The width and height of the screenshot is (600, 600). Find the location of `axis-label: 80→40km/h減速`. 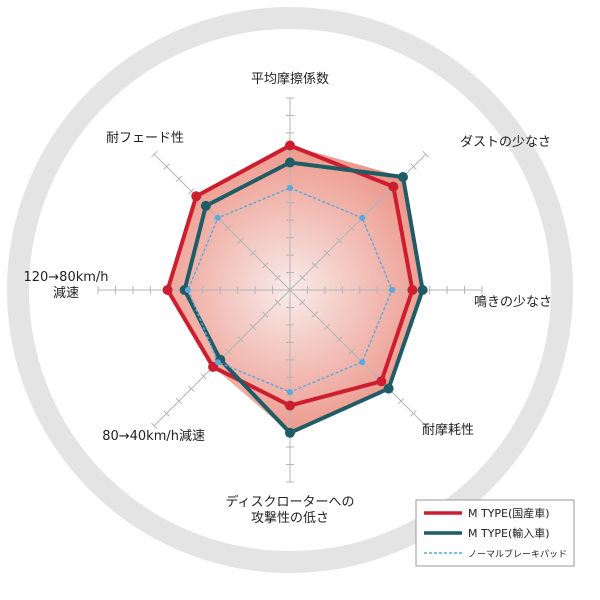

axis-label: 80→40km/h減速 is located at coordinates (153, 436).